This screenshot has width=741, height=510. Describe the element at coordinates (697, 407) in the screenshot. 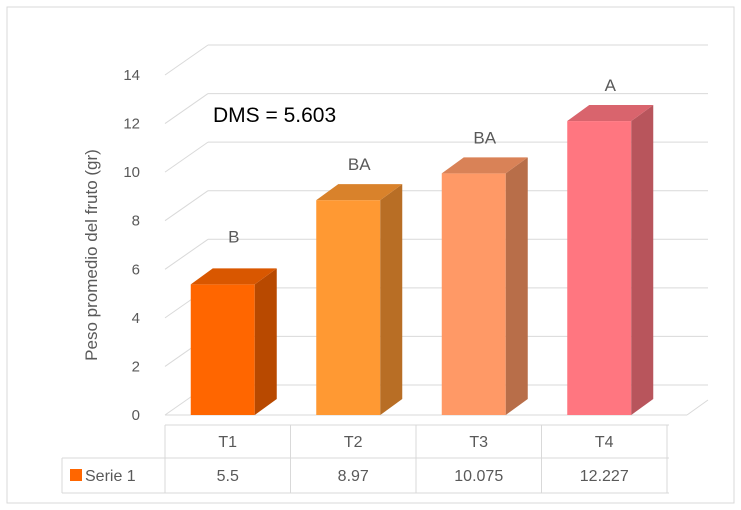

I see `floor-right-edge` at that location.